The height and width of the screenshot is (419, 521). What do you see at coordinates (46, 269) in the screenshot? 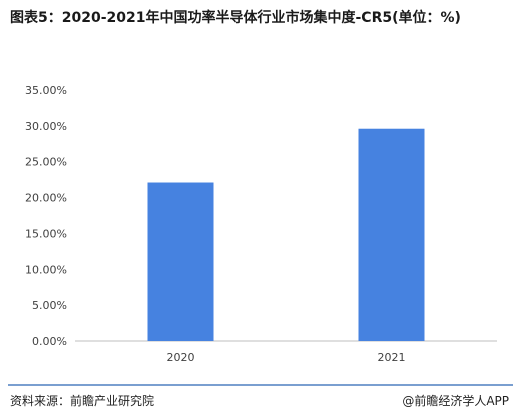
I see `y-tick-label: 10.00%` at bounding box center [46, 269].